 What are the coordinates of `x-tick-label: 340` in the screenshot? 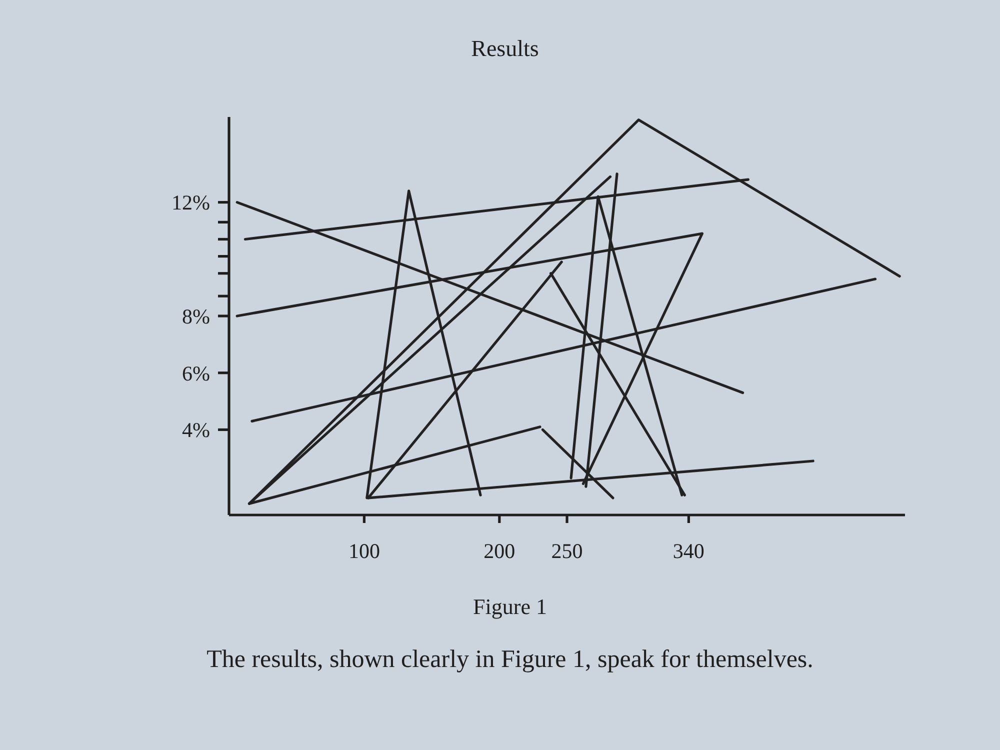 It's located at (688, 550).